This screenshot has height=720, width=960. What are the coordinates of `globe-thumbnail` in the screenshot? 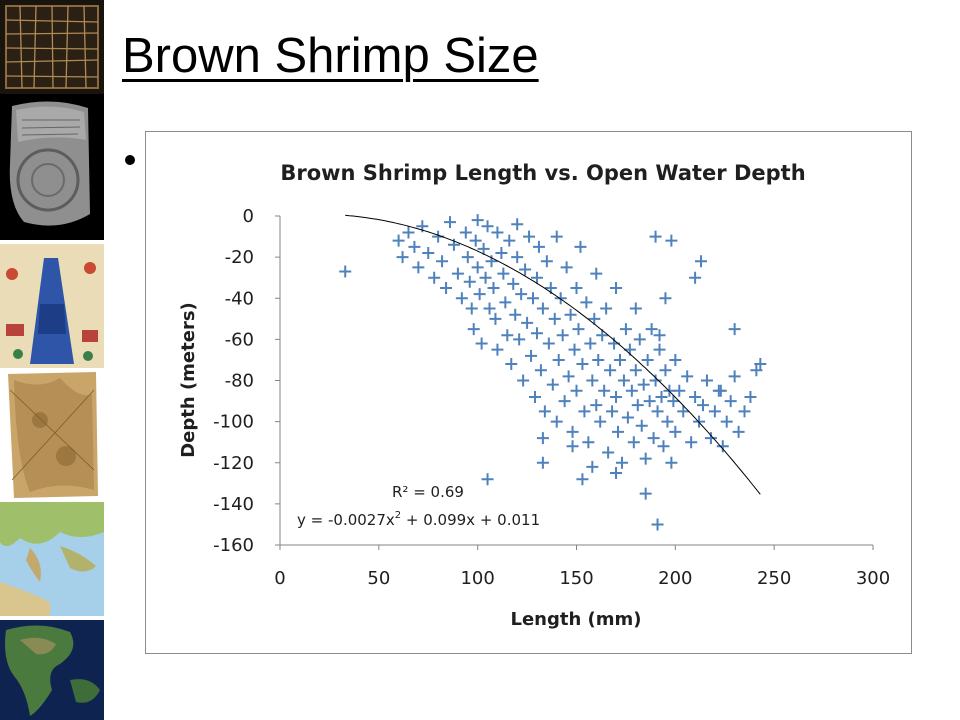 It's located at (52, 670).